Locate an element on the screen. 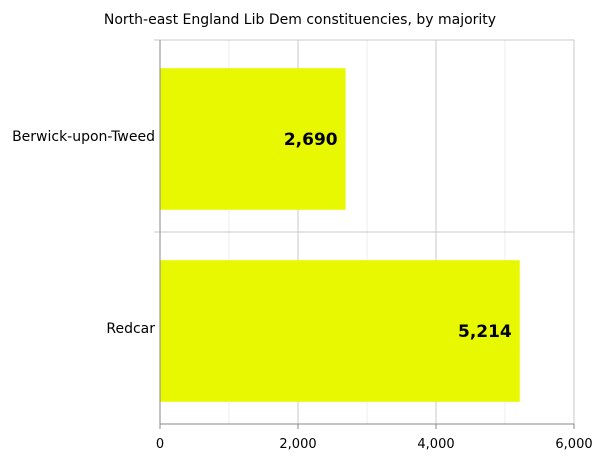 This screenshot has height=463, width=600. data-label: 2,690 is located at coordinates (311, 140).